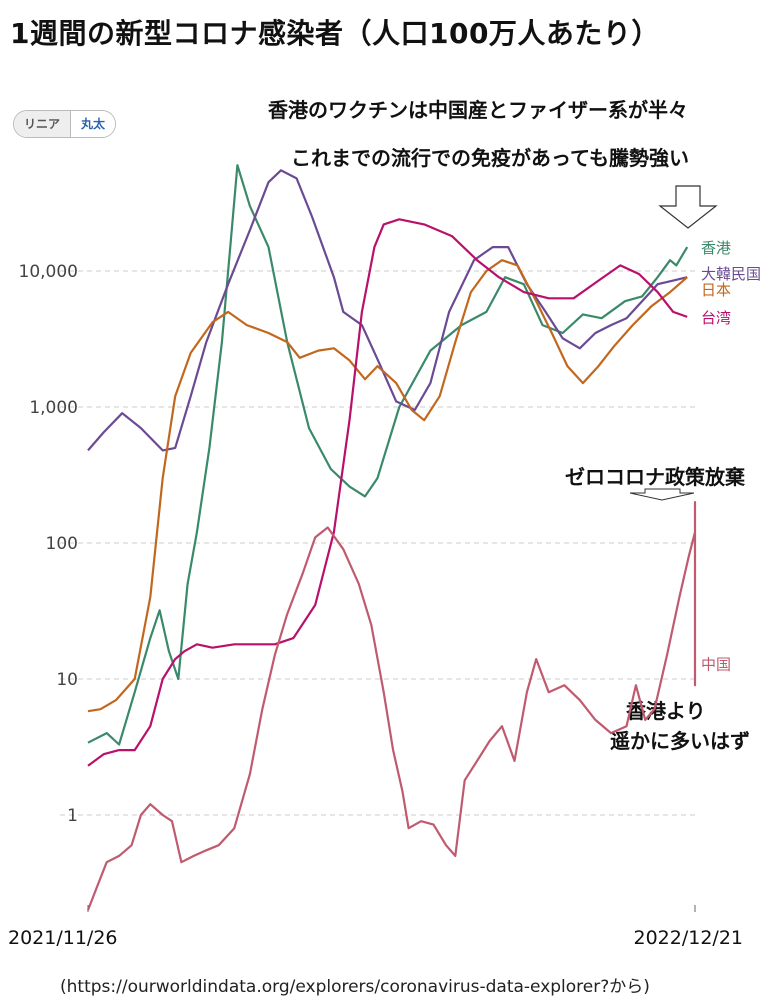 The width and height of the screenshot is (782, 1006). What do you see at coordinates (716, 290) in the screenshot?
I see `series-label: 日本` at bounding box center [716, 290].